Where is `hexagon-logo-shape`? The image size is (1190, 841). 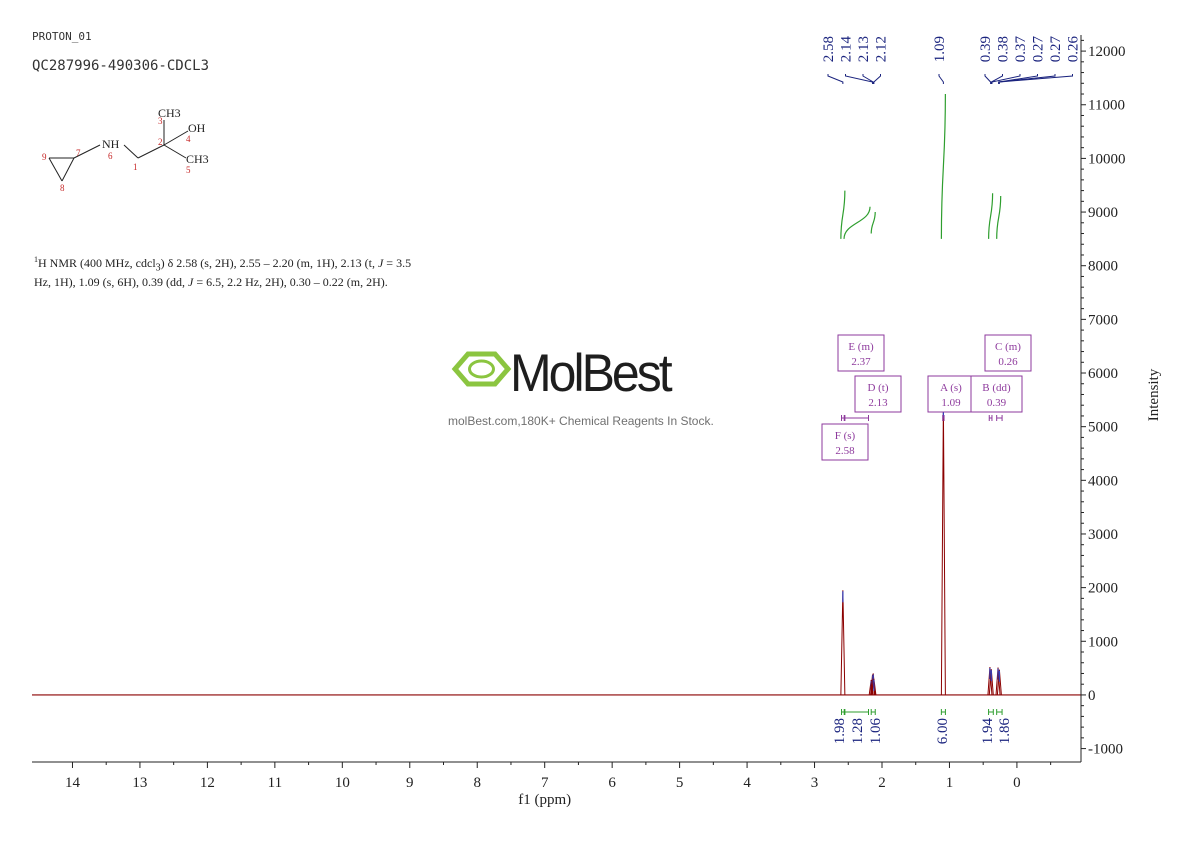
hexagon-logo-shape is located at coordinates (481, 369).